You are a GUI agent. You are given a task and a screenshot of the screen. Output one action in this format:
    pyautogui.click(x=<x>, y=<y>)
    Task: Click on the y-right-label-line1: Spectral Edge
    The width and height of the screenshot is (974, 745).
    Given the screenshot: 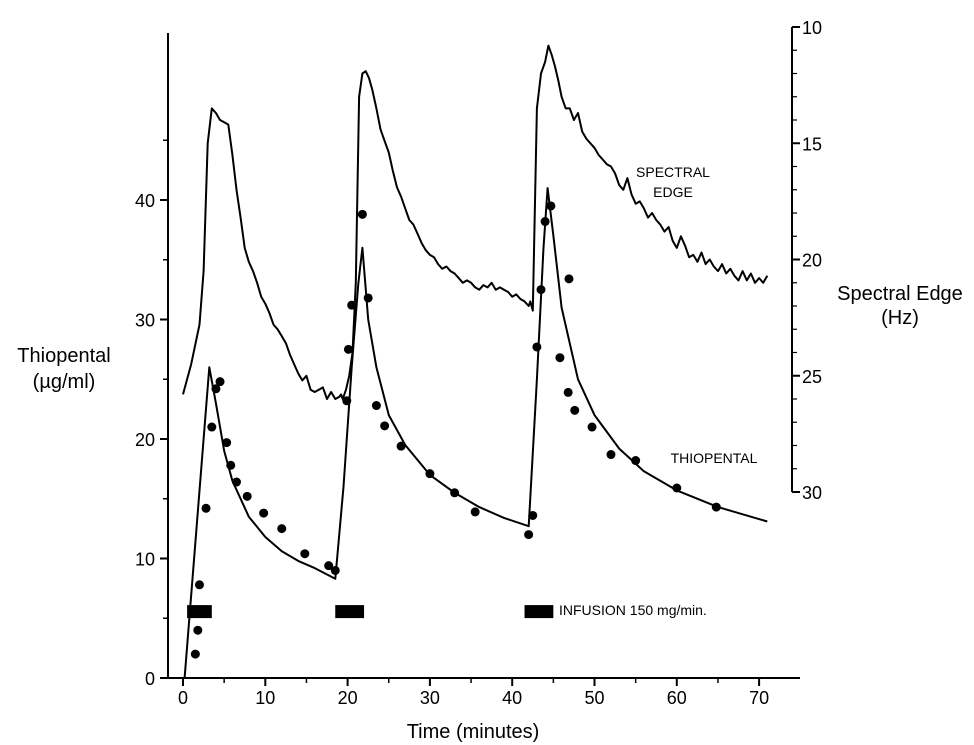 What is the action you would take?
    pyautogui.click(x=900, y=294)
    